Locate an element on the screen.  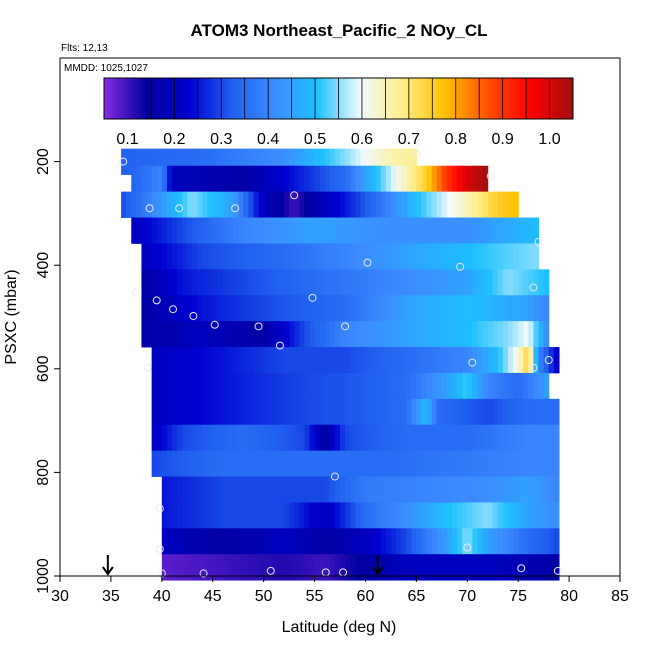
latitude-arrows is located at coordinates (243, 565).